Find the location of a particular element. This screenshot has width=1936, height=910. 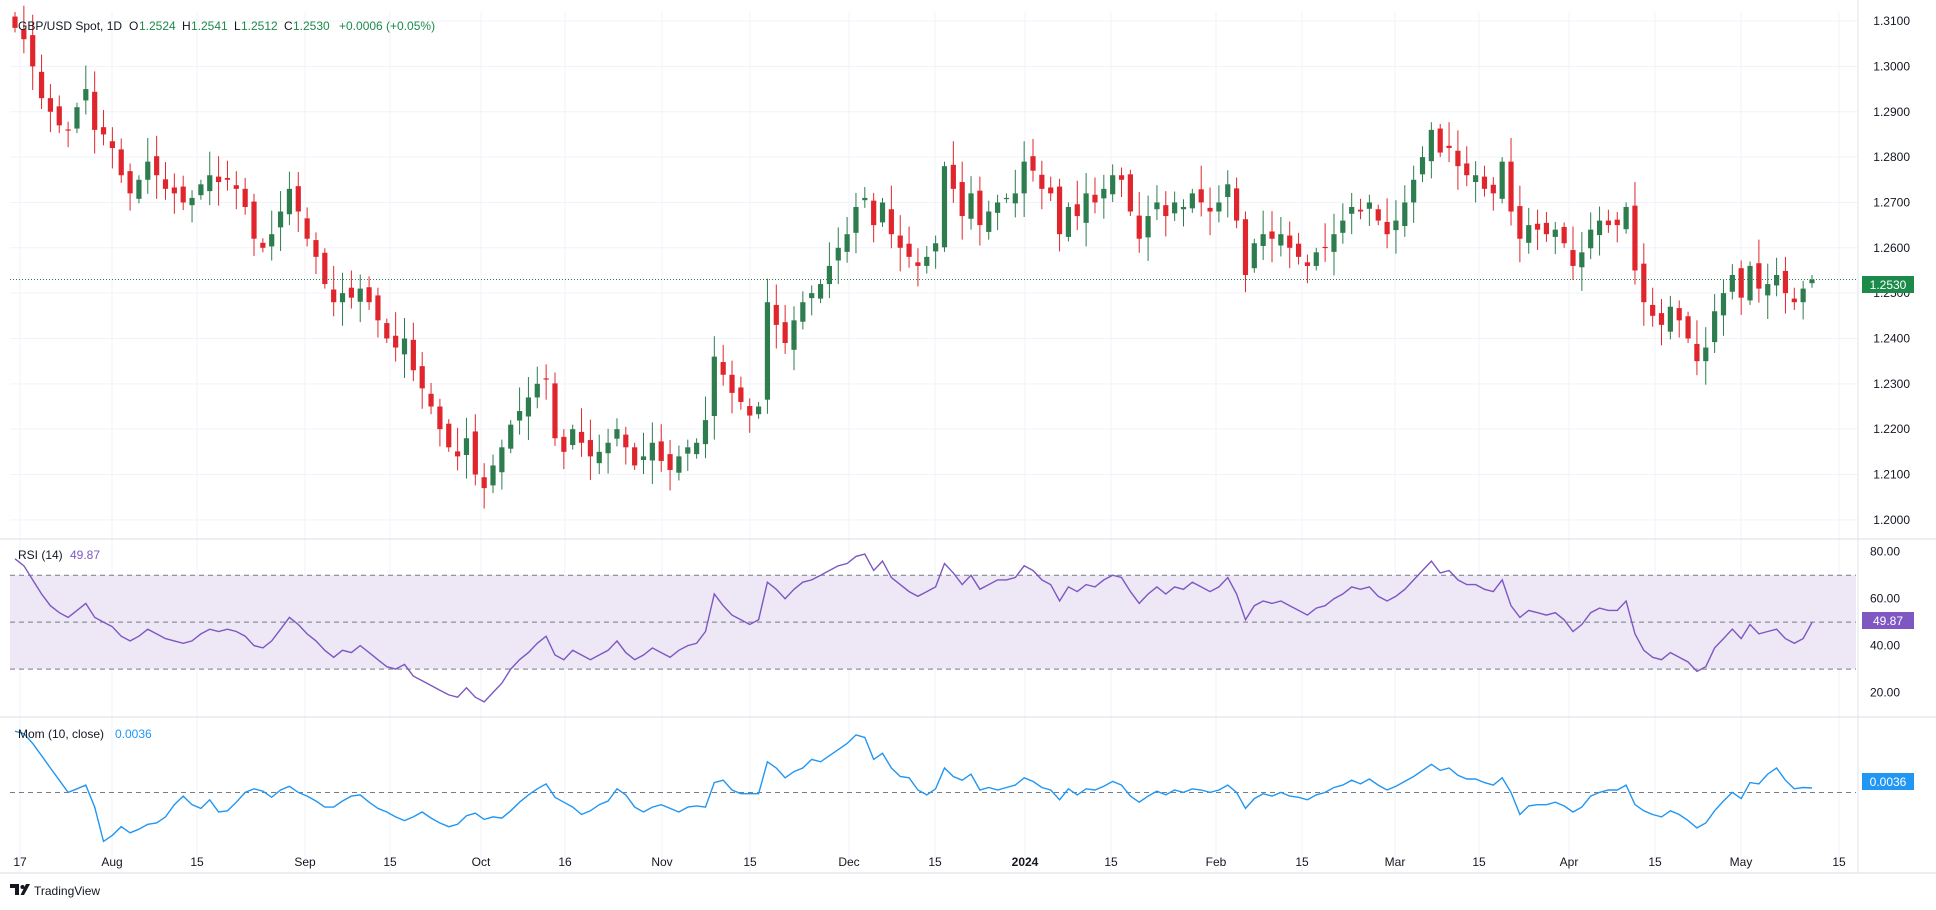

price-tick-label: 1.2600 is located at coordinates (1891, 248).